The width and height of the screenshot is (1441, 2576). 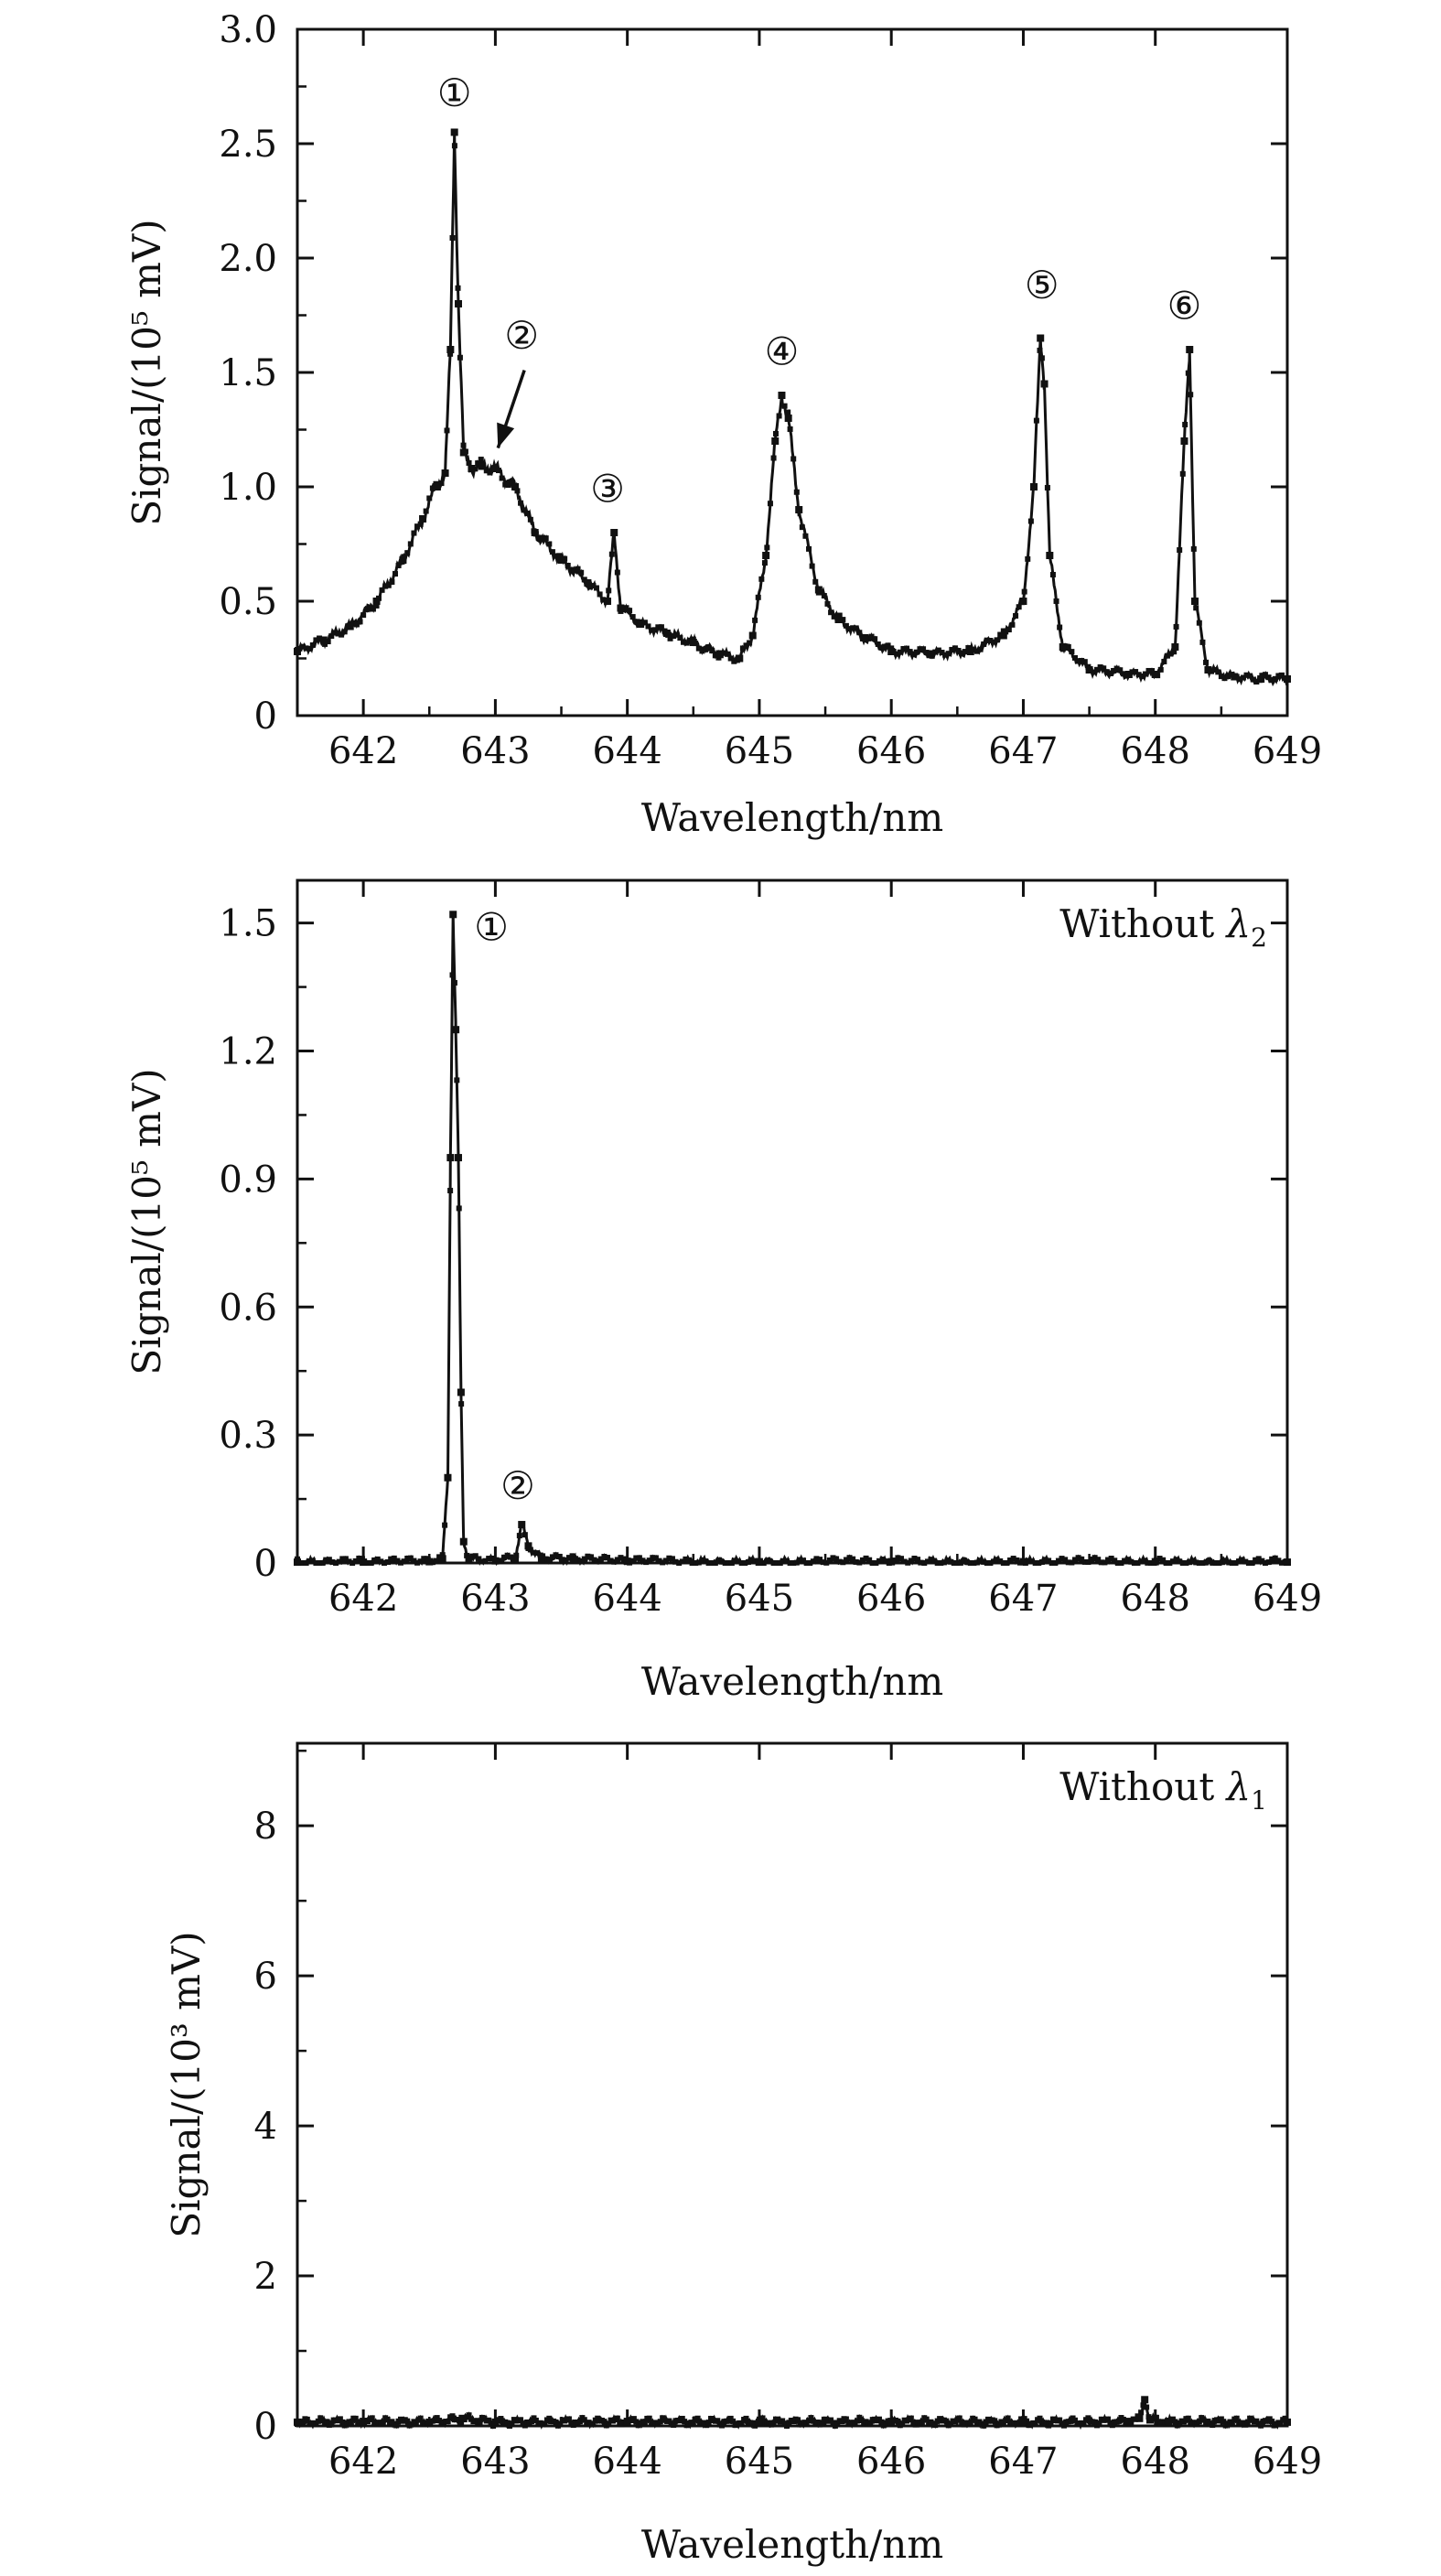 I want to click on x-tick-label: 649, so click(x=1287, y=2462).